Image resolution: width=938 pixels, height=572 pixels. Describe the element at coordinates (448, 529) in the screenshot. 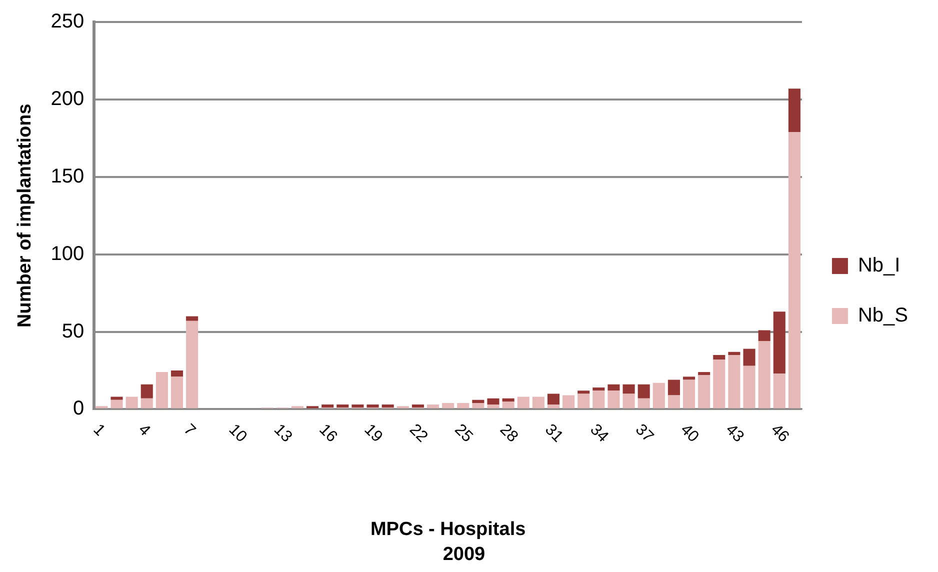

I see `x-axis-title: MPCs - Hospitals` at that location.